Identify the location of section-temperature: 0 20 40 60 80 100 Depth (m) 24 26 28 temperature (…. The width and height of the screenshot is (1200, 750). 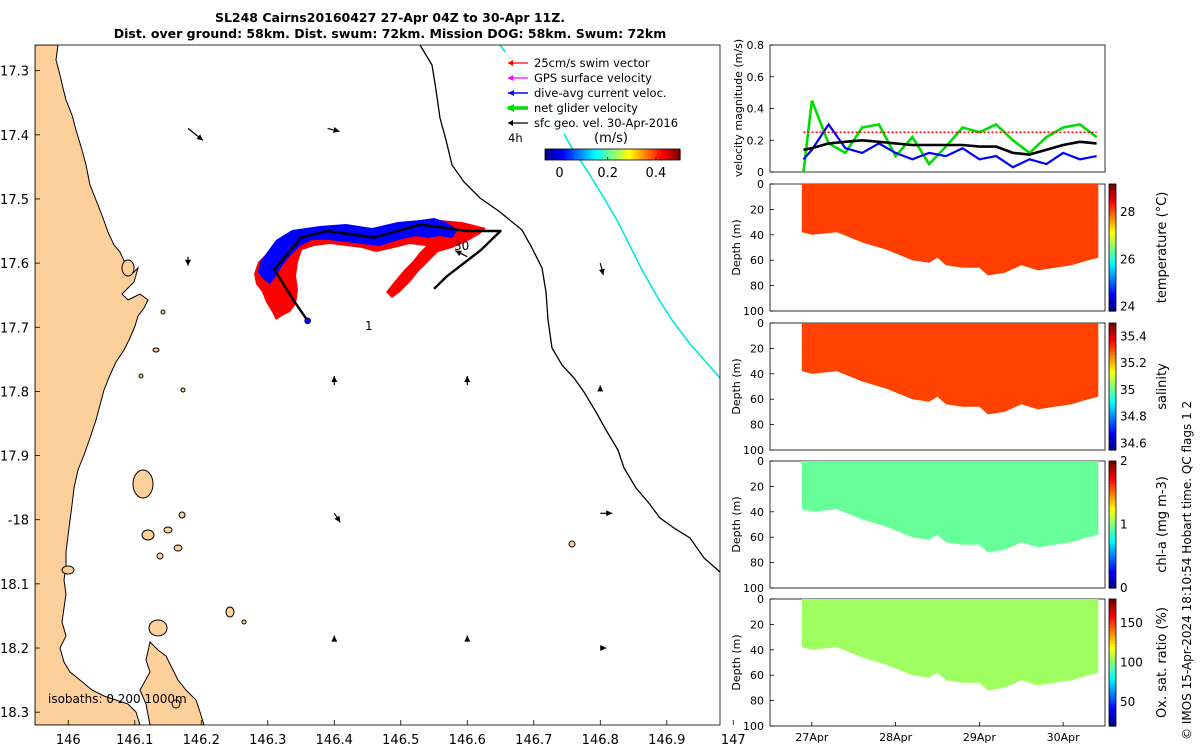
(950, 248).